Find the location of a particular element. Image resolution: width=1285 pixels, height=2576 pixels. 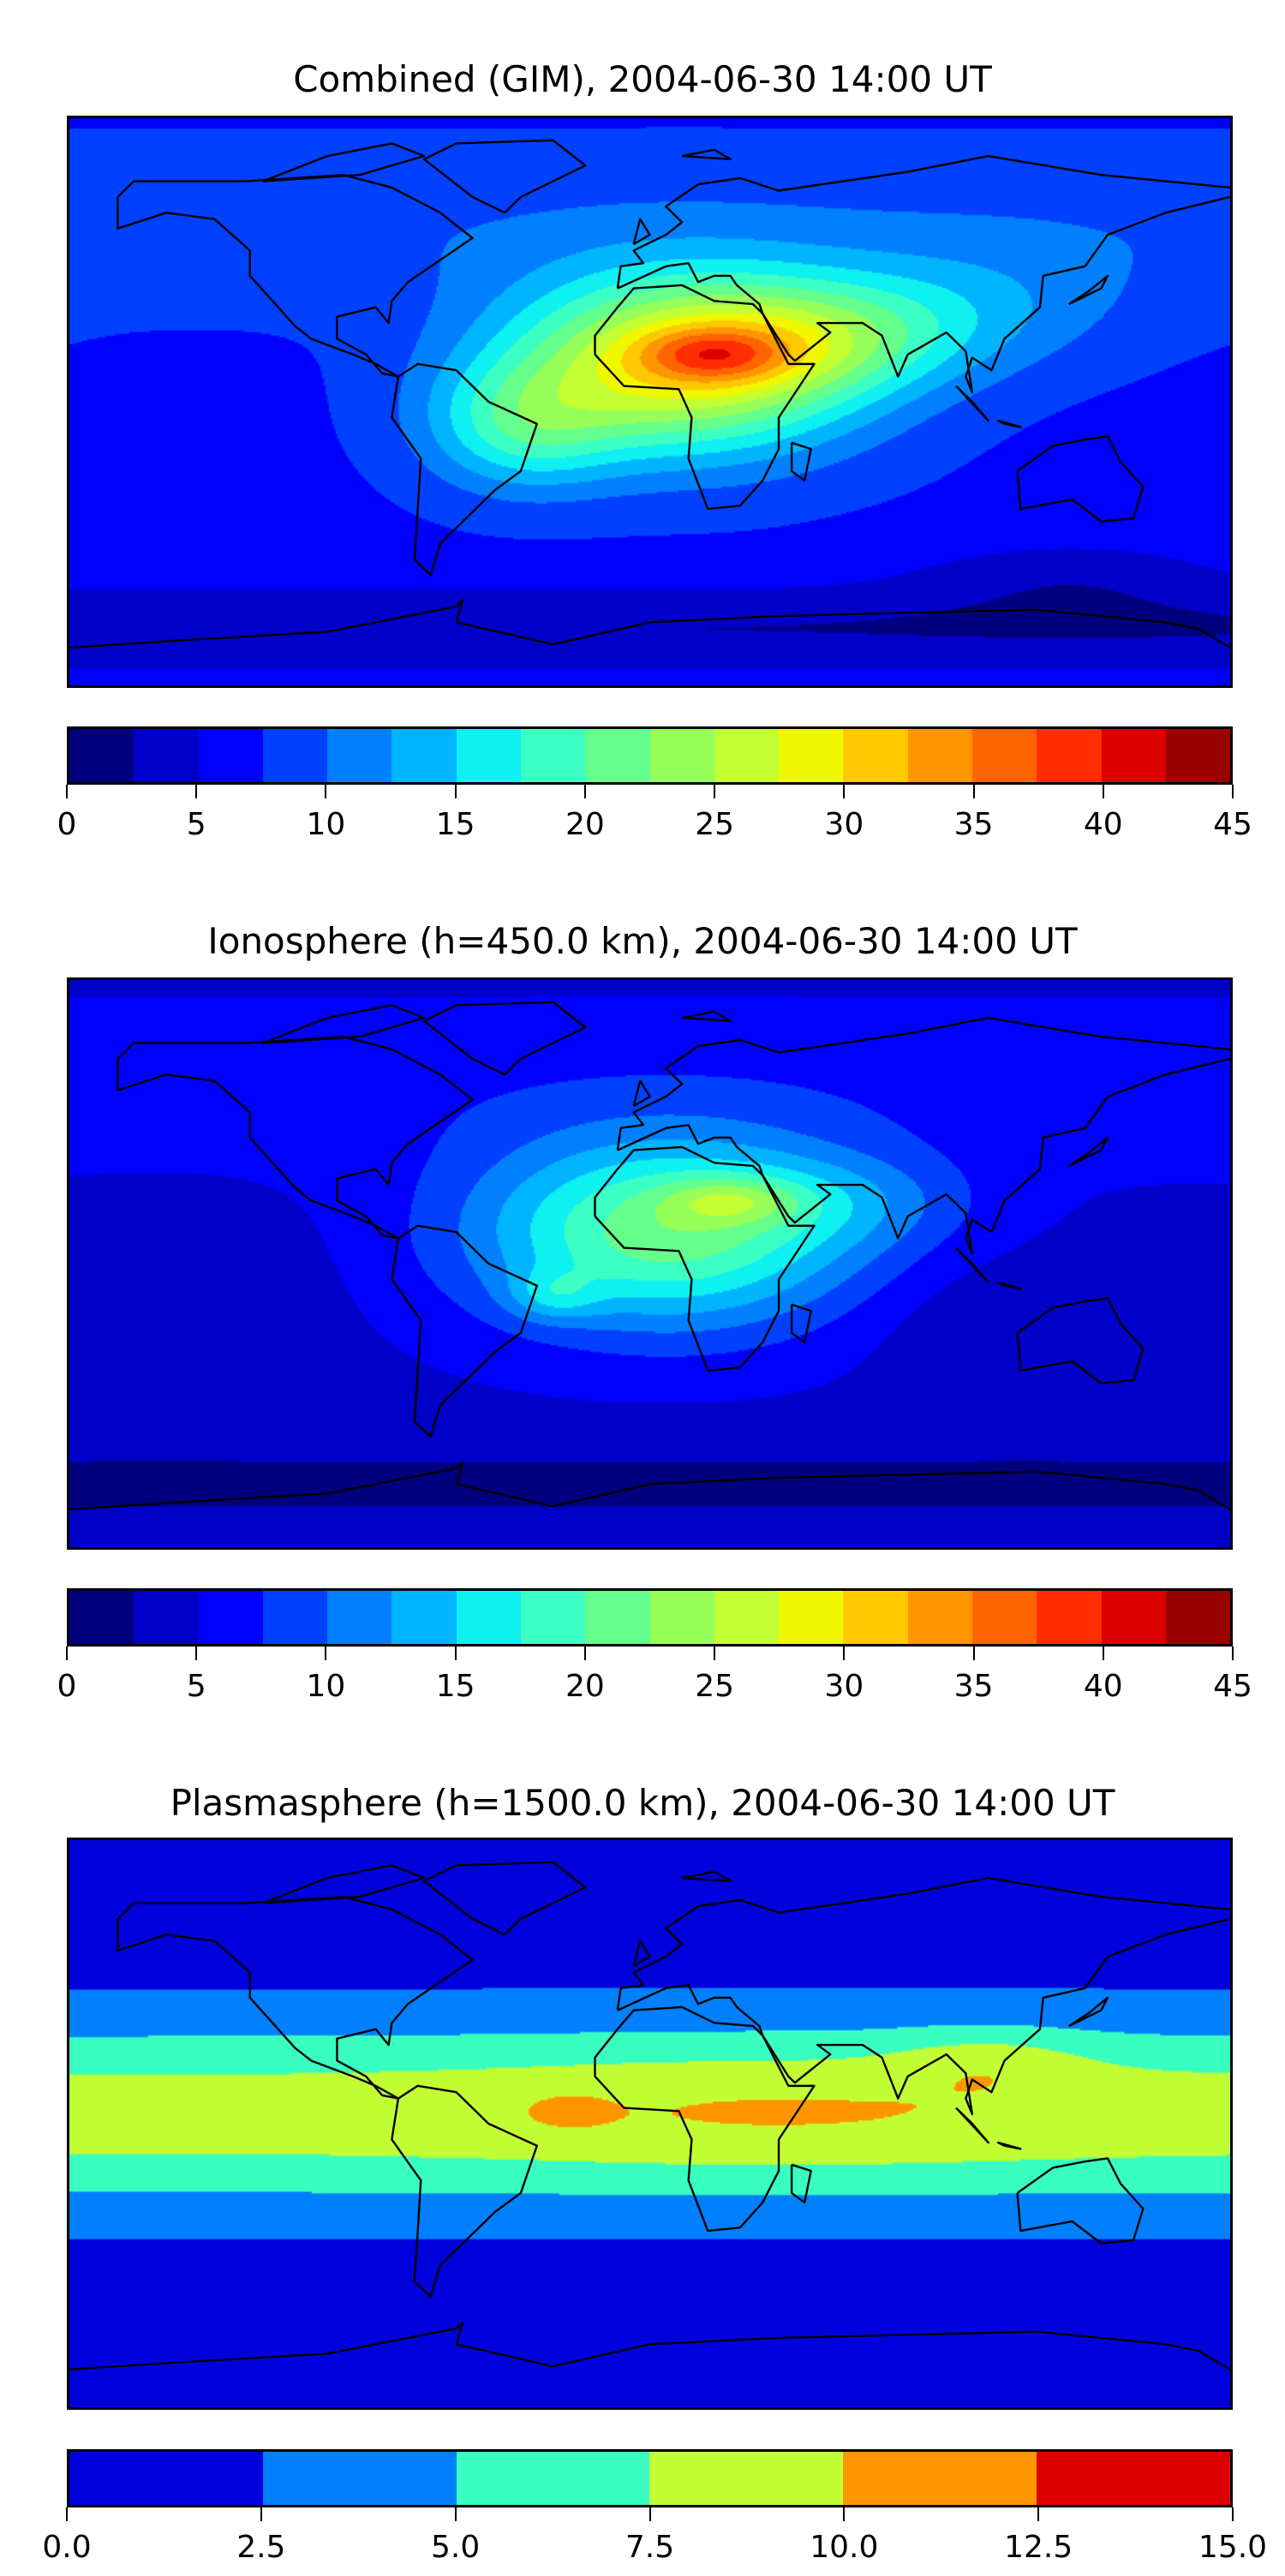

colorbar-ticks: 0.0 2.5 5.0 7.5 10.0 12.5 15.0 is located at coordinates (654, 2542).